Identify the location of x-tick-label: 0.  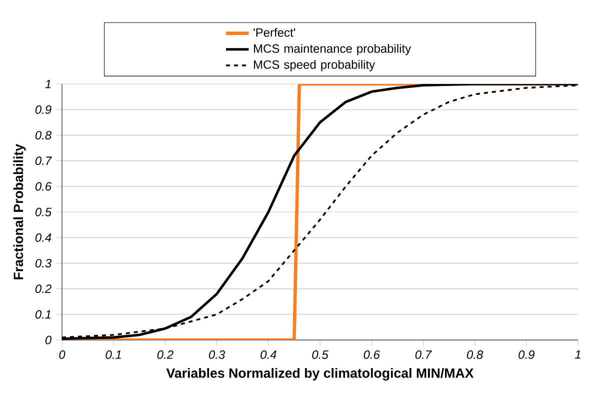
(62, 354).